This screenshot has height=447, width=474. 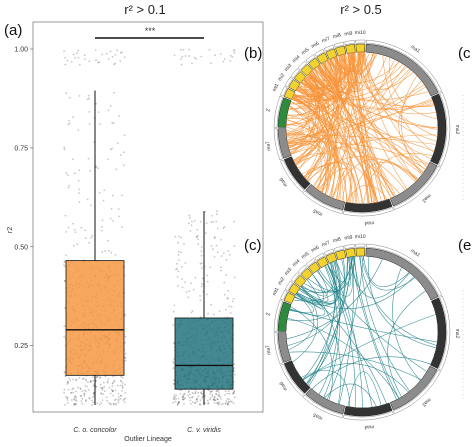 What do you see at coordinates (322, 262) in the screenshot?
I see `chromosome-mi6` at bounding box center [322, 262].